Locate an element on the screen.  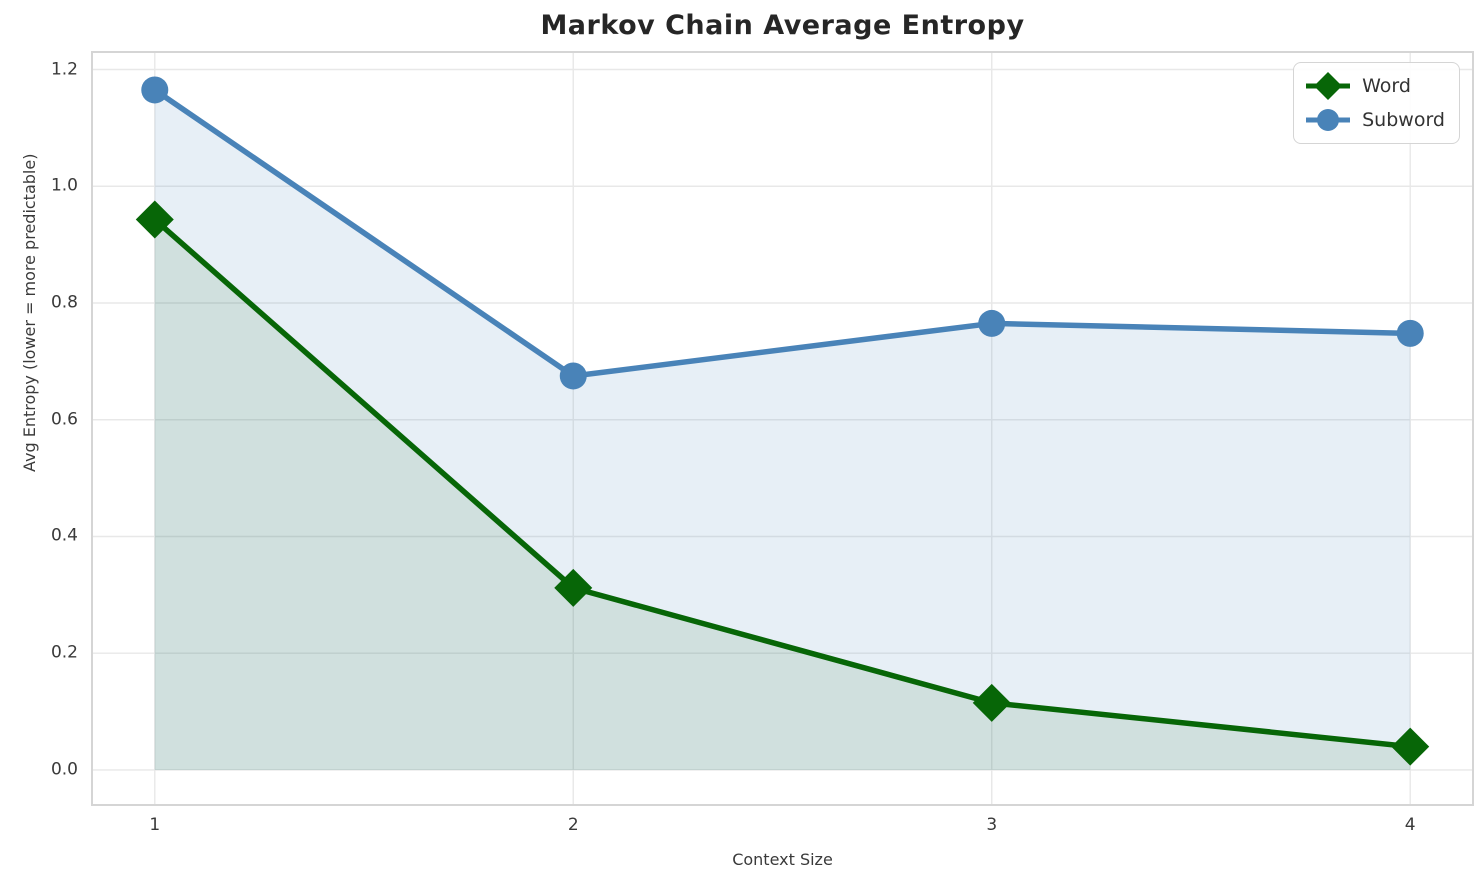
x-axis-label: Context Size is located at coordinates (782, 859).